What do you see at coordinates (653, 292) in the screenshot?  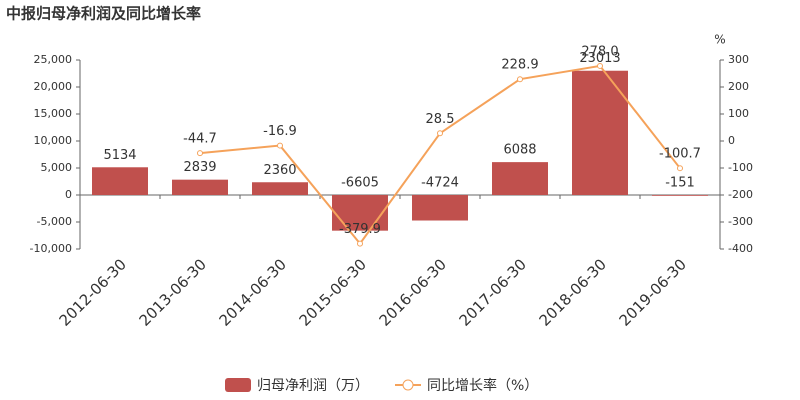 I see `x-tick-label: 2019-06-30` at bounding box center [653, 292].